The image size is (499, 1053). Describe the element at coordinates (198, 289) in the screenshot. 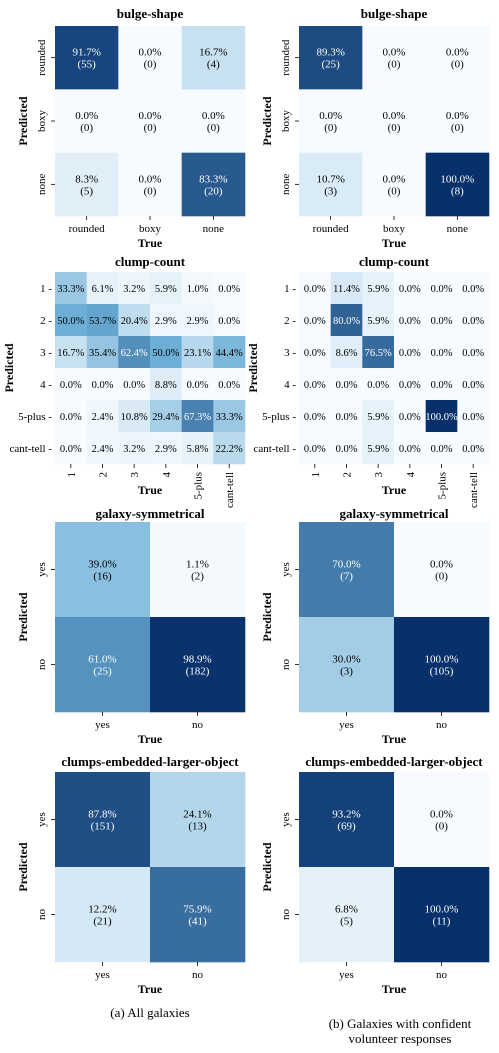

I see `cell-percent-label: 1.0%` at that location.